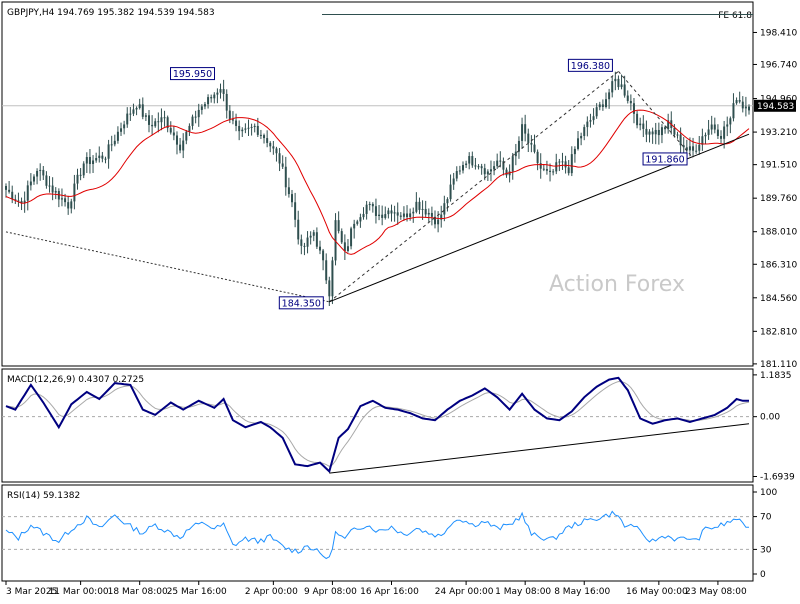 This screenshot has height=604, width=800. What do you see at coordinates (656, 115) in the screenshot?
I see `trend-line-dashed` at bounding box center [656, 115].